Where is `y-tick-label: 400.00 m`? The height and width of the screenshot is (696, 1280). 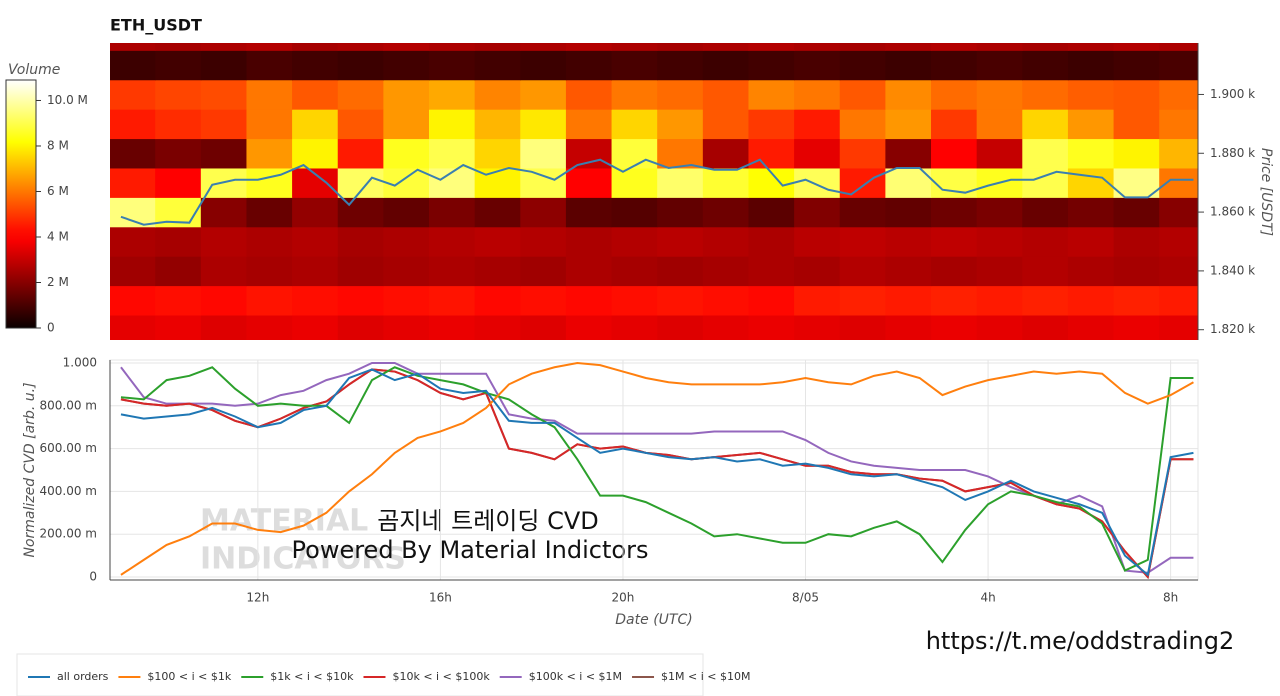 y-tick-label: 400.00 m is located at coordinates (69, 491).